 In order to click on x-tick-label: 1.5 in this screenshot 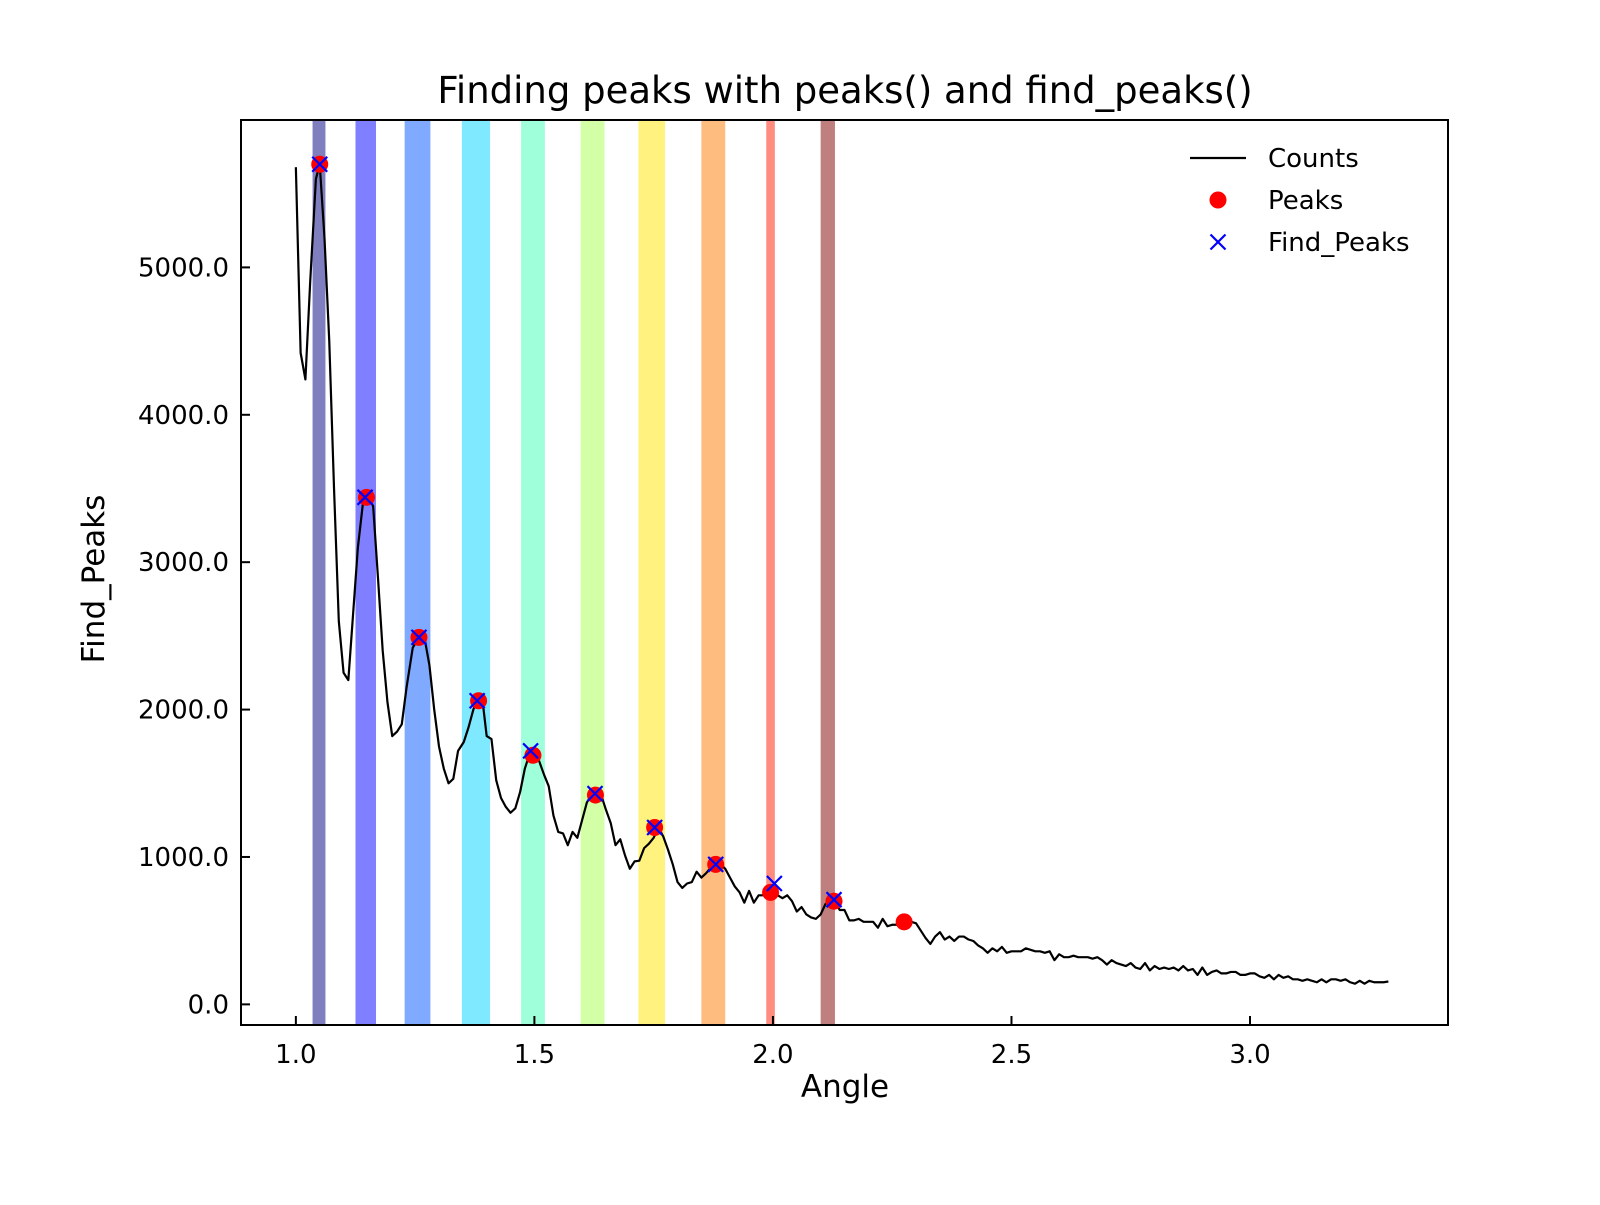, I will do `click(534, 1055)`.